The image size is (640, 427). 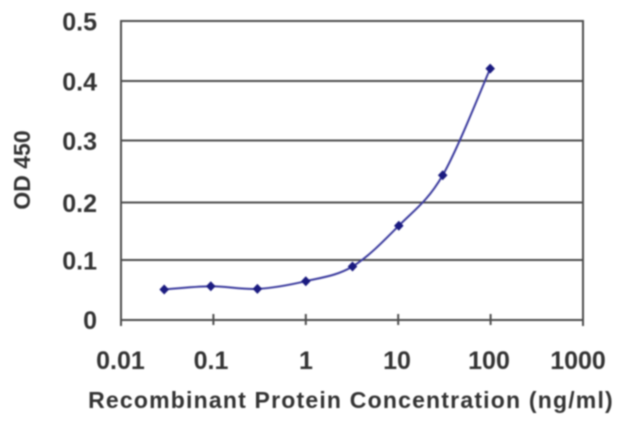 What do you see at coordinates (90, 321) in the screenshot?
I see `svg-text: 0` at bounding box center [90, 321].